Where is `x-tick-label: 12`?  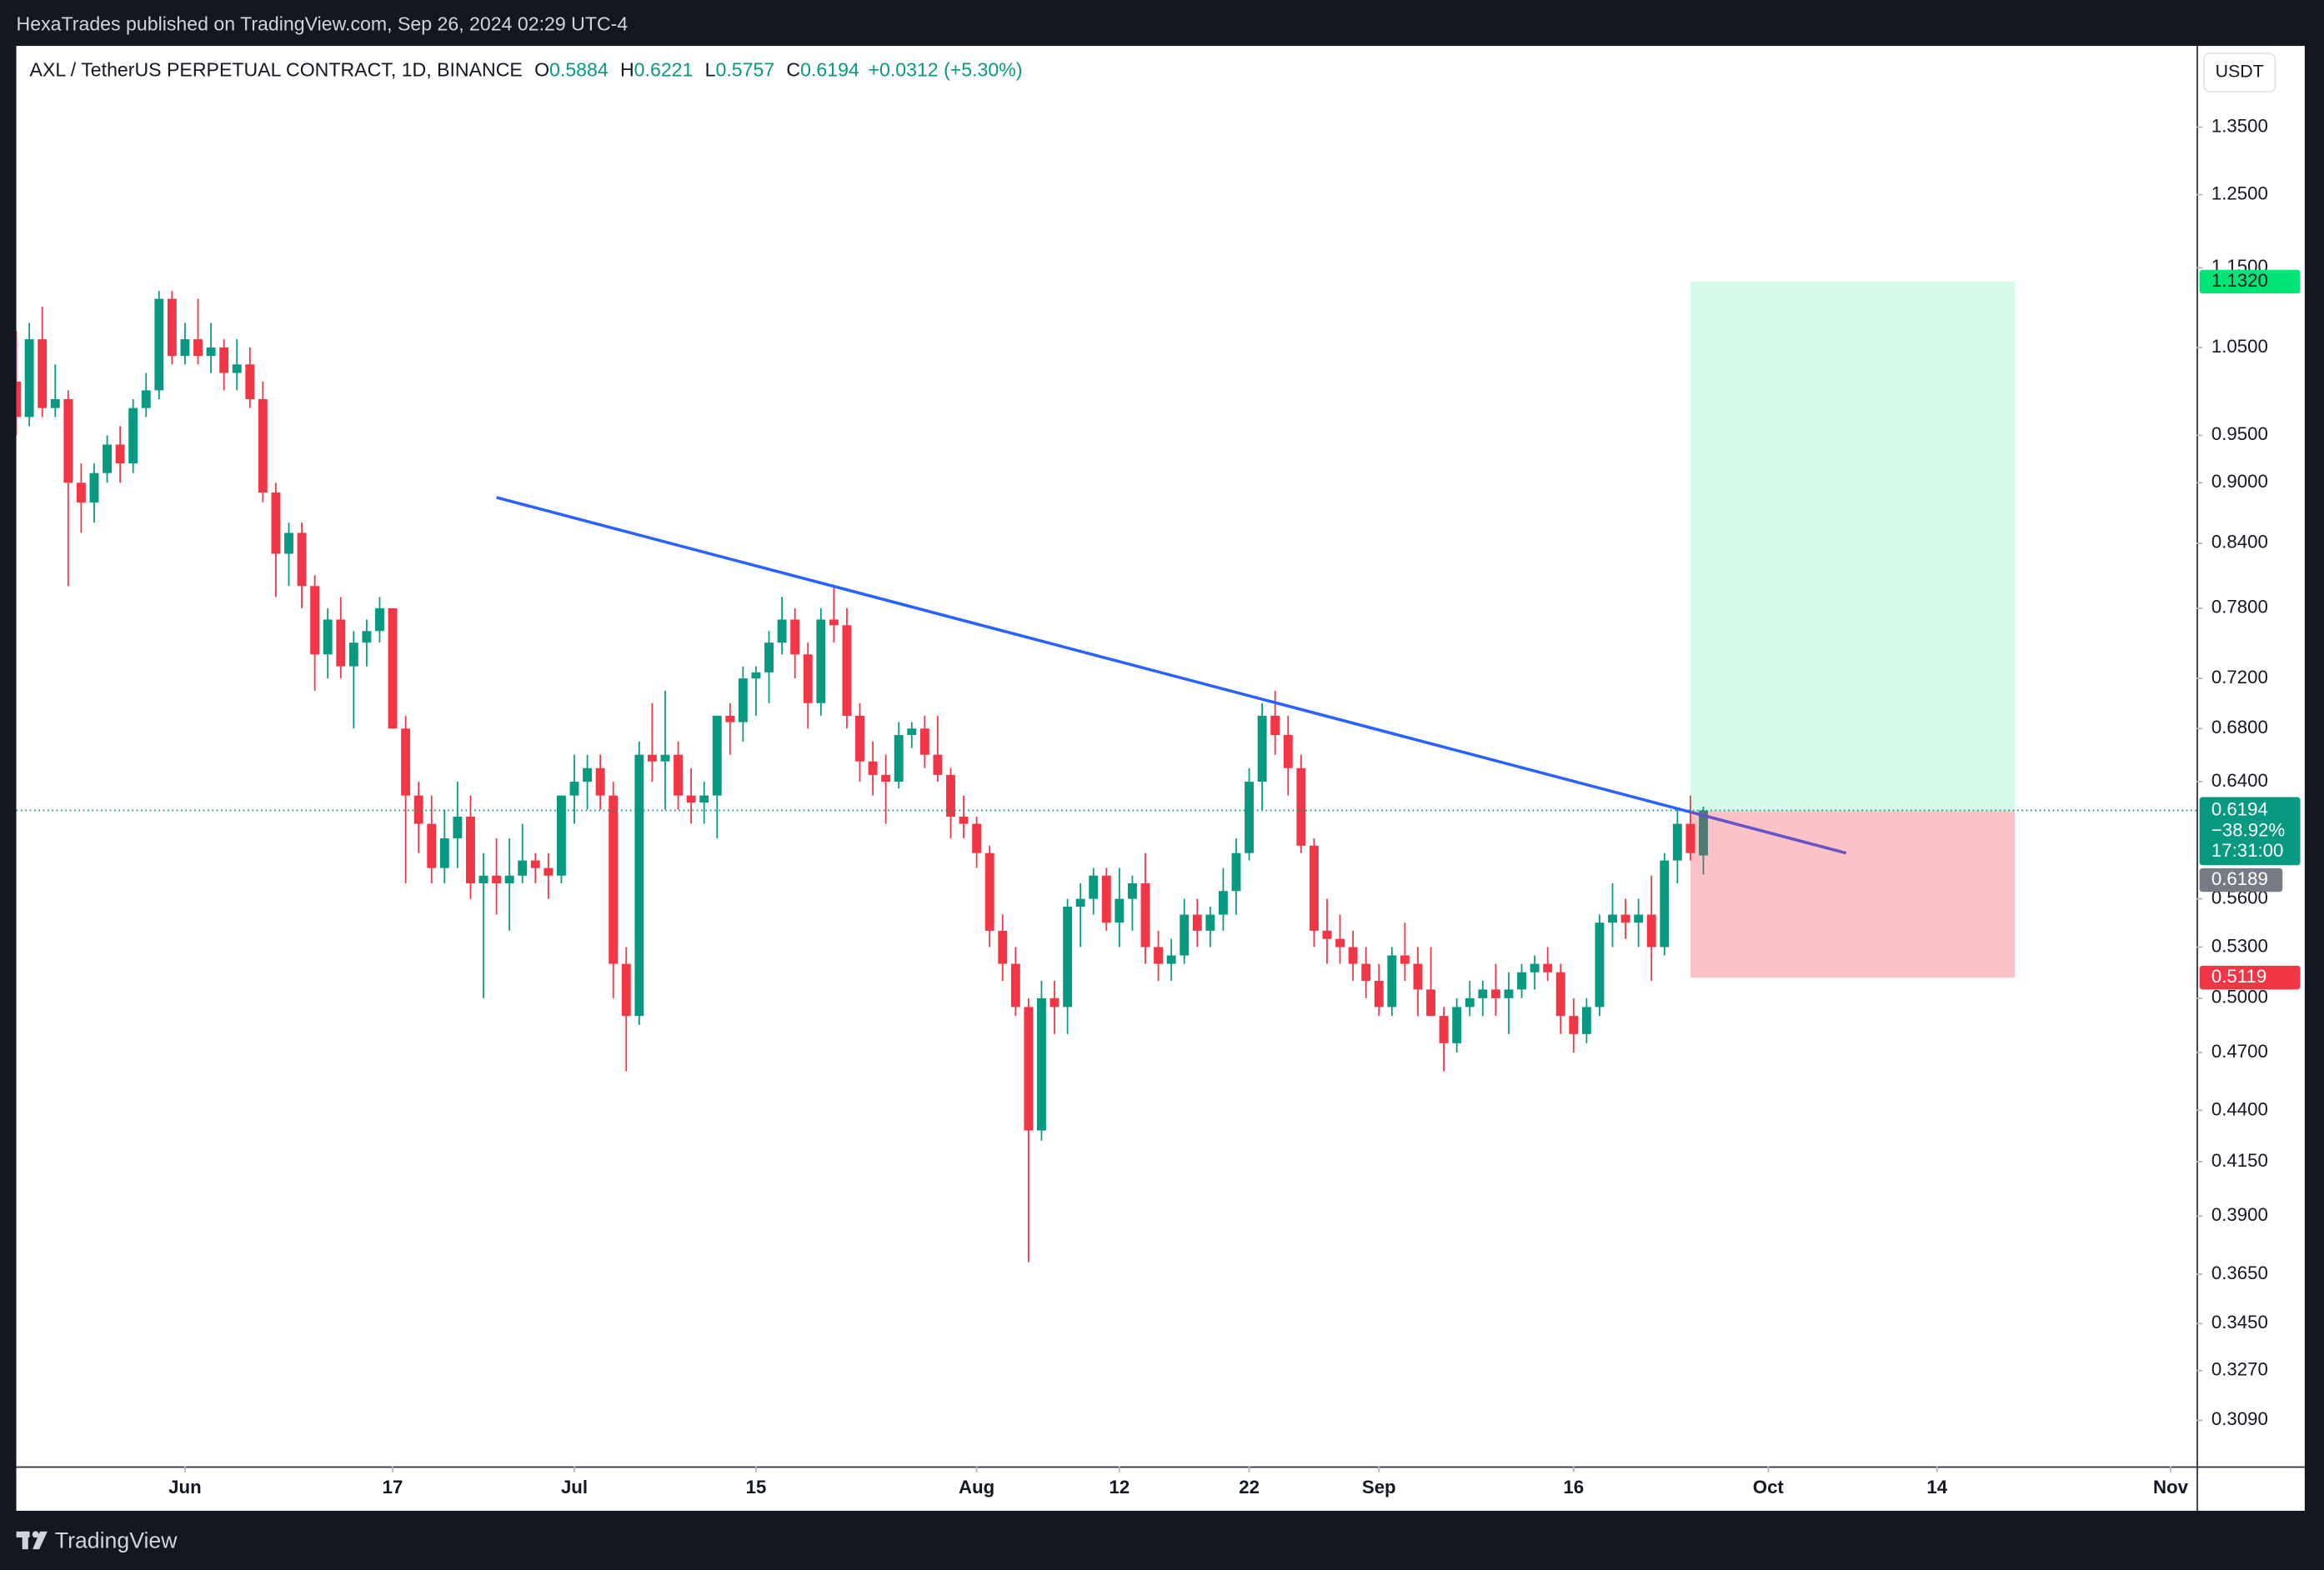
x-tick-label: 12 is located at coordinates (1119, 1487).